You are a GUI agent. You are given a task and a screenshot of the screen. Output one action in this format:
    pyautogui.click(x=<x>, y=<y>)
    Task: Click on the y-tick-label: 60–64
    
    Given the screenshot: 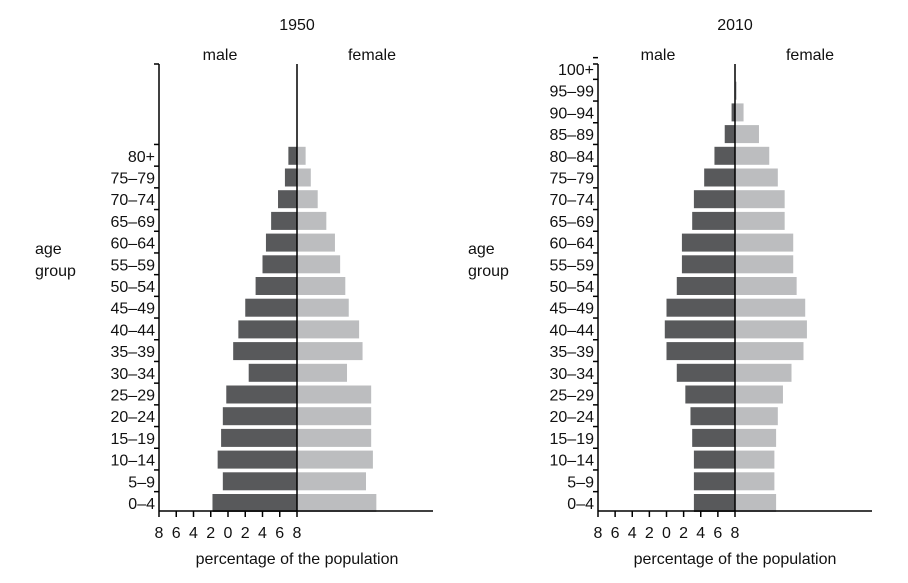 What is the action you would take?
    pyautogui.click(x=572, y=244)
    